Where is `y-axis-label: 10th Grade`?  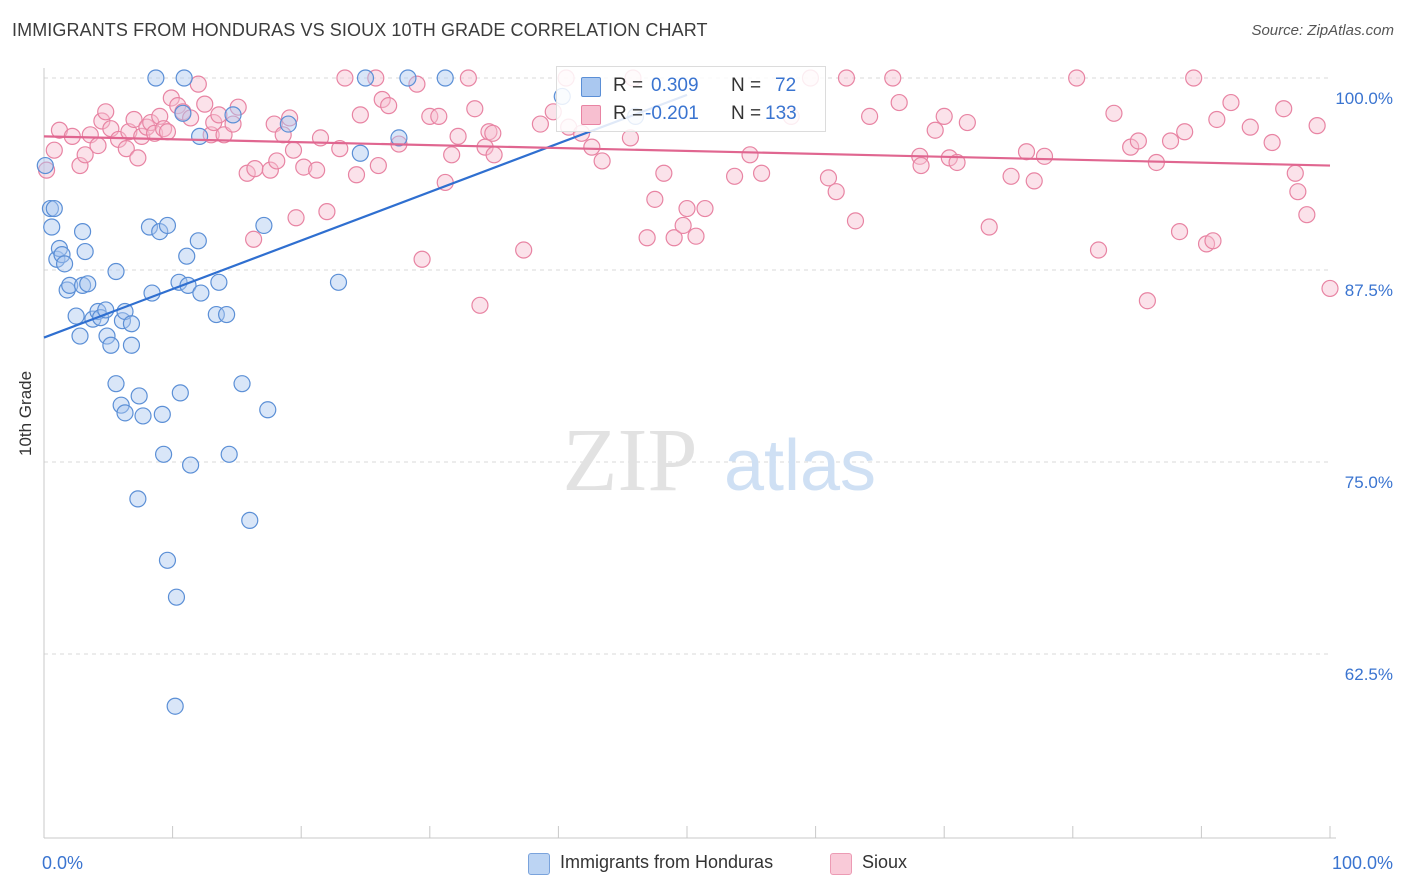
y-axis-label: 10th Grade is located at coordinates (25, 413).